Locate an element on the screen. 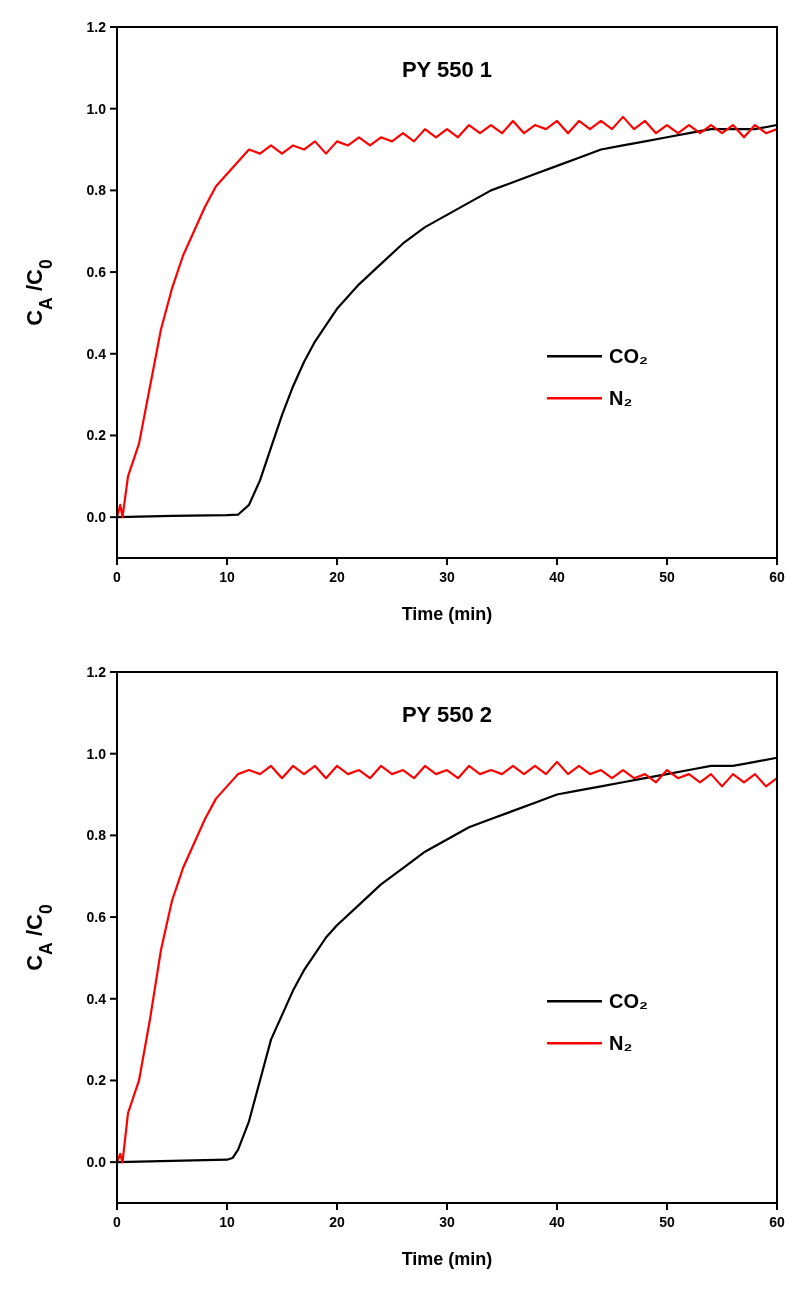  text: PY 550 2 is located at coordinates (447, 714).